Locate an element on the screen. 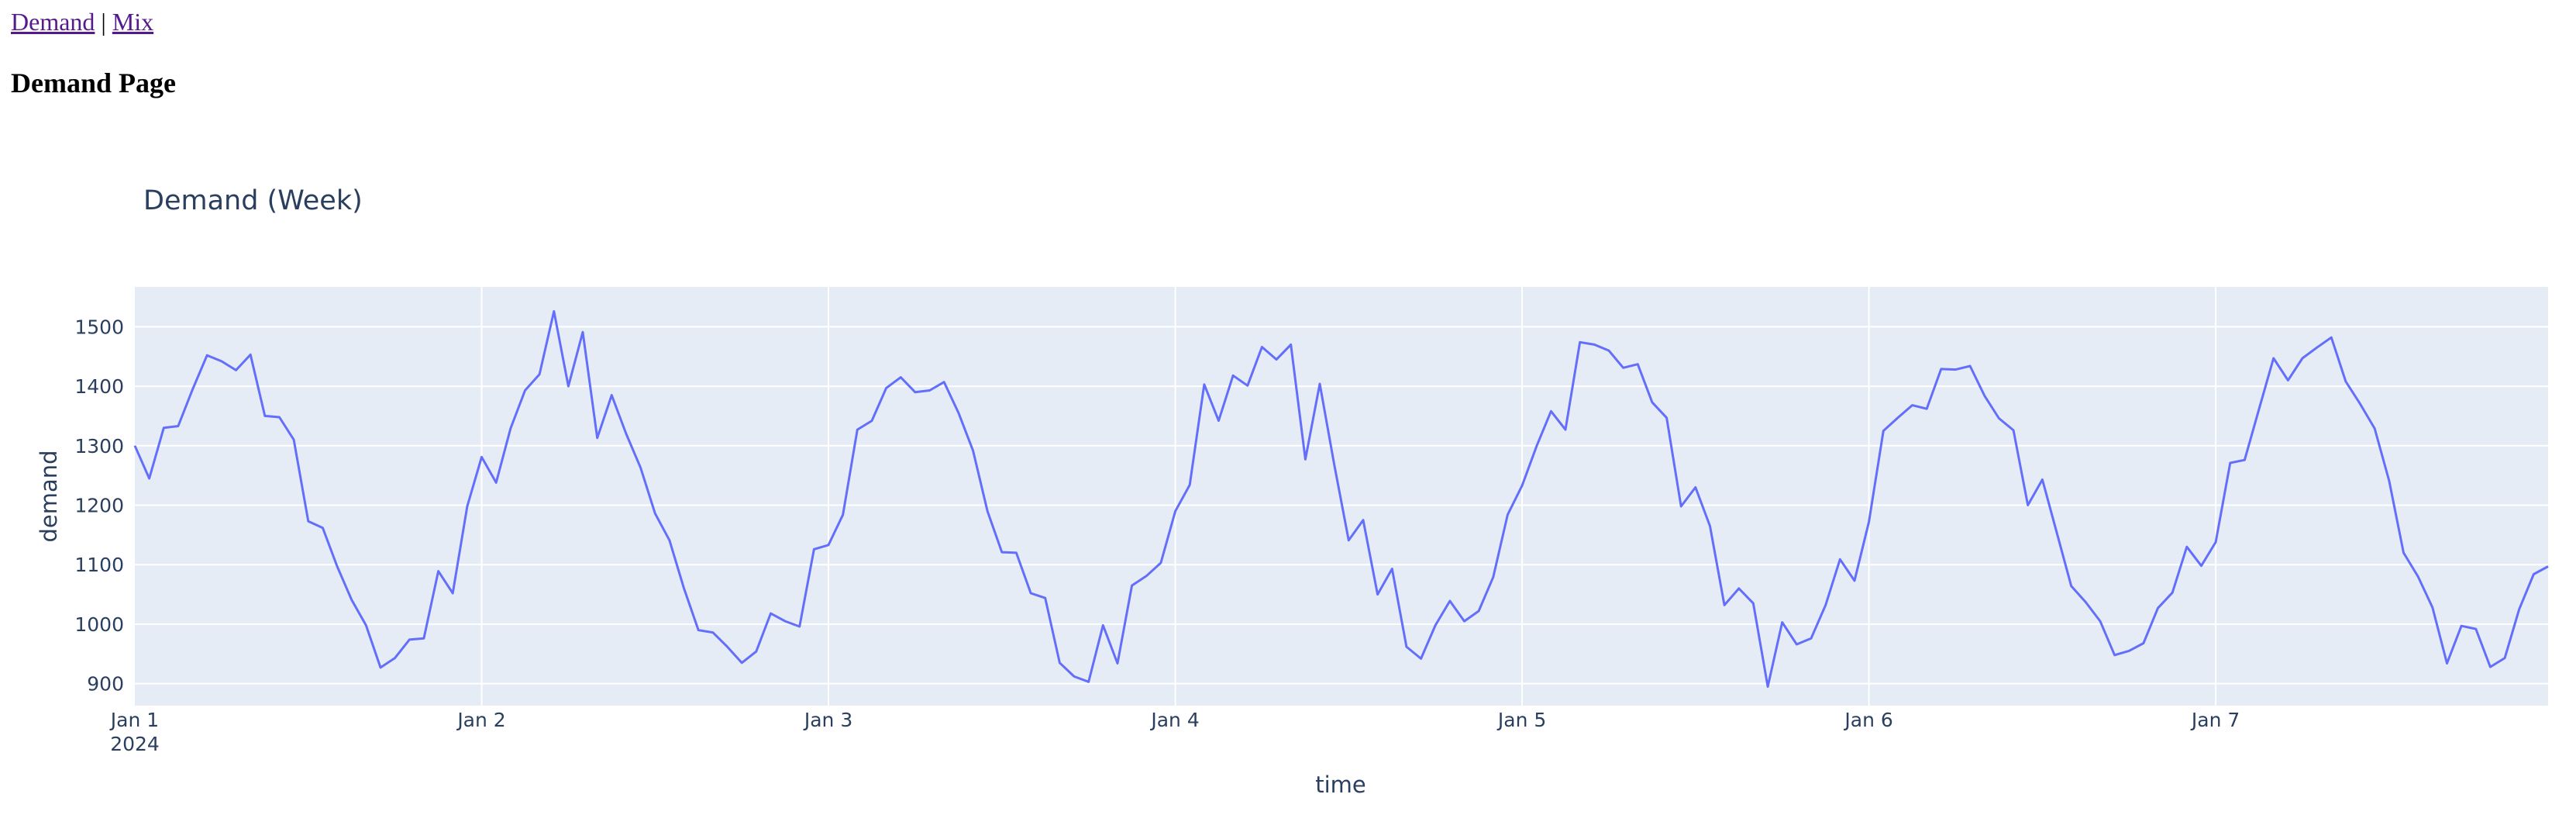 The height and width of the screenshot is (839, 2576). nav-link-mix: Mix is located at coordinates (133, 22).